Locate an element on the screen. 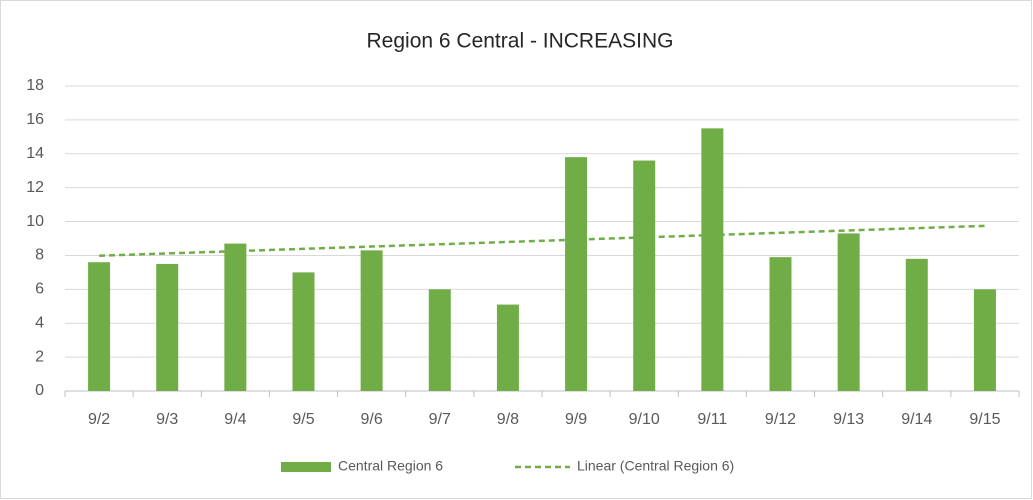 The height and width of the screenshot is (500, 1033). trendline is located at coordinates (542, 240).